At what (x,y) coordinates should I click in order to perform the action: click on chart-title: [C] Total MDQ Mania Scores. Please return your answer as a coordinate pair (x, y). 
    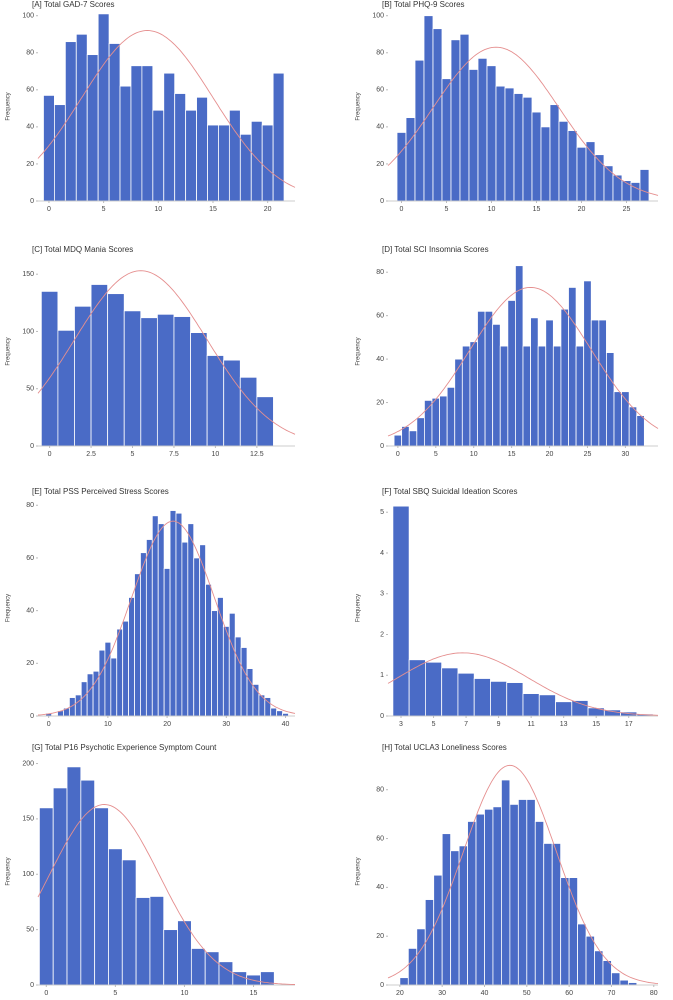
    Looking at the image, I should click on (82, 249).